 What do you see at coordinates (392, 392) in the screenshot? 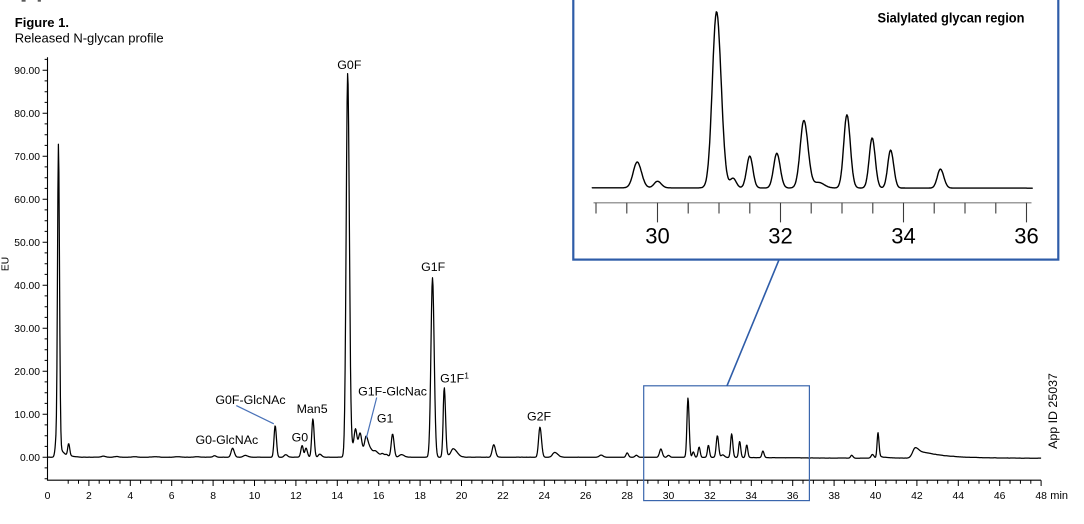
I see `svg-text: G1F-GlcNac` at bounding box center [392, 392].